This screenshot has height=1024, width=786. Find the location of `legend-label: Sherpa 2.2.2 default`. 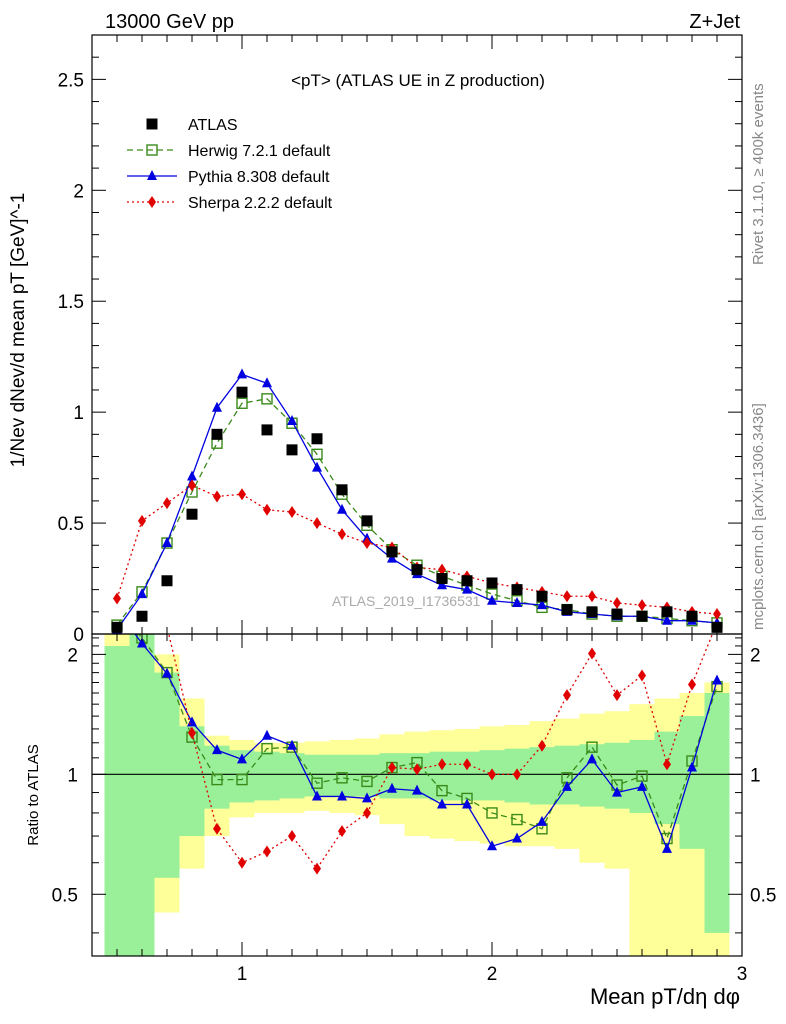

legend-label: Sherpa 2.2.2 default is located at coordinates (260, 203).